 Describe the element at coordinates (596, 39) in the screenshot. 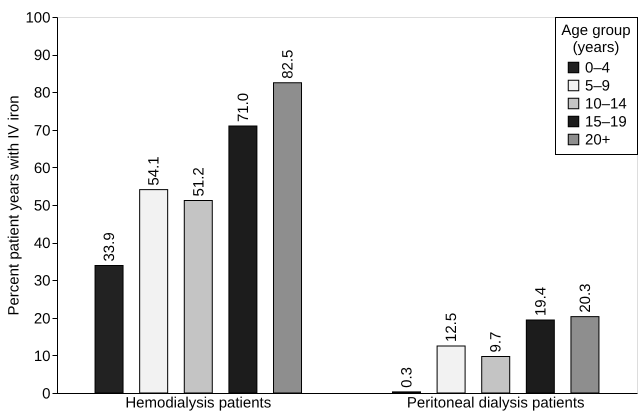

I see `legend-title: Age group (years)` at that location.